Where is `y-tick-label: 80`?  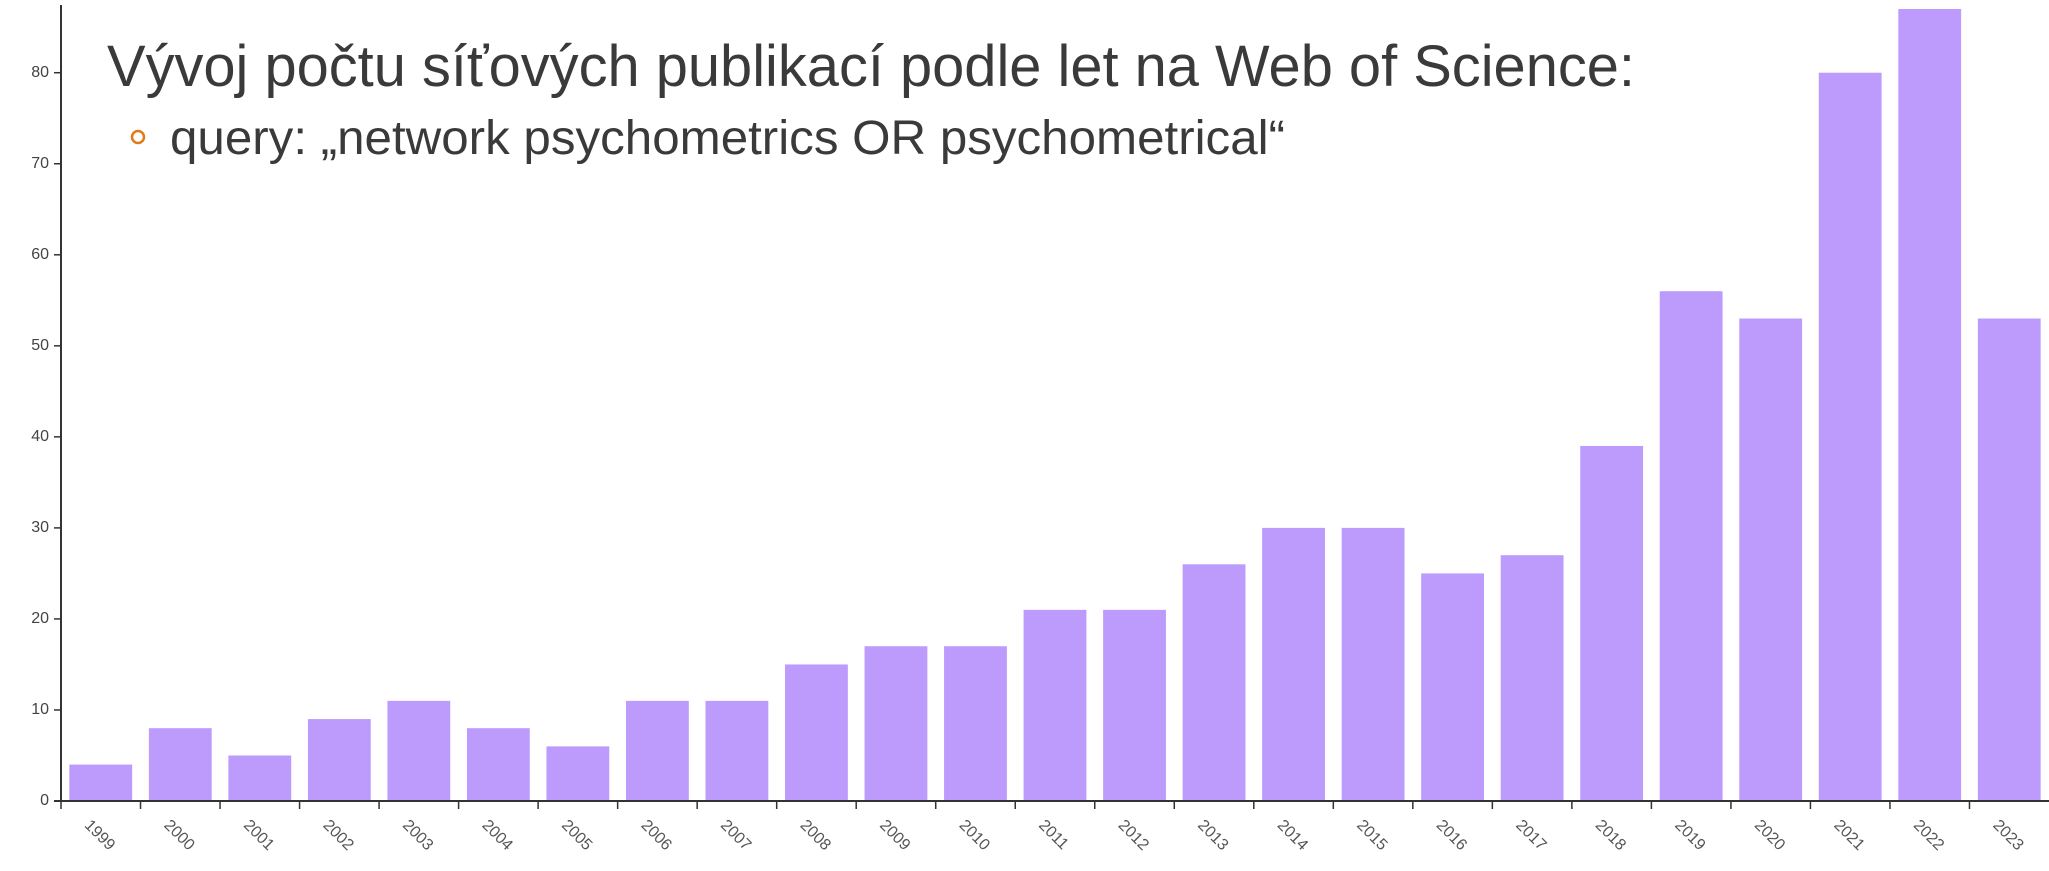 y-tick-label: 80 is located at coordinates (40, 72).